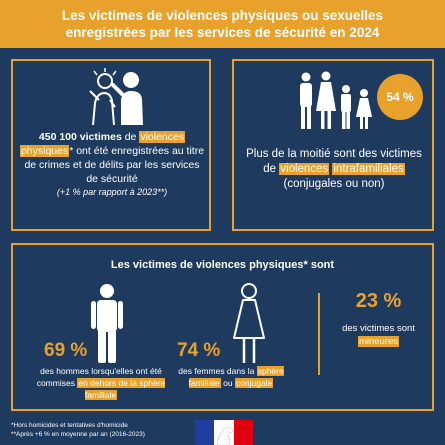  I want to click on footnote-1: *Hors homicides et tentatives d'homicide, so click(69, 425).